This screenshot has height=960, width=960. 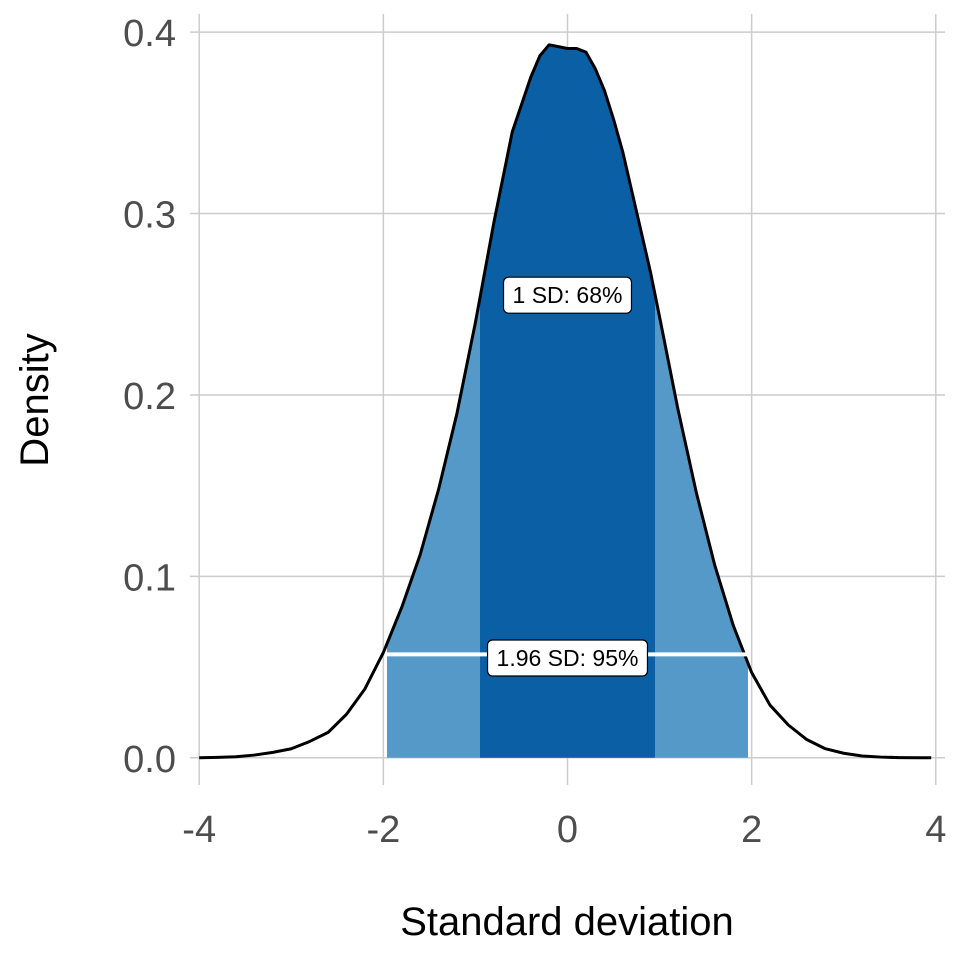 I want to click on x-axis-title: Standard deviation, so click(x=567, y=922).